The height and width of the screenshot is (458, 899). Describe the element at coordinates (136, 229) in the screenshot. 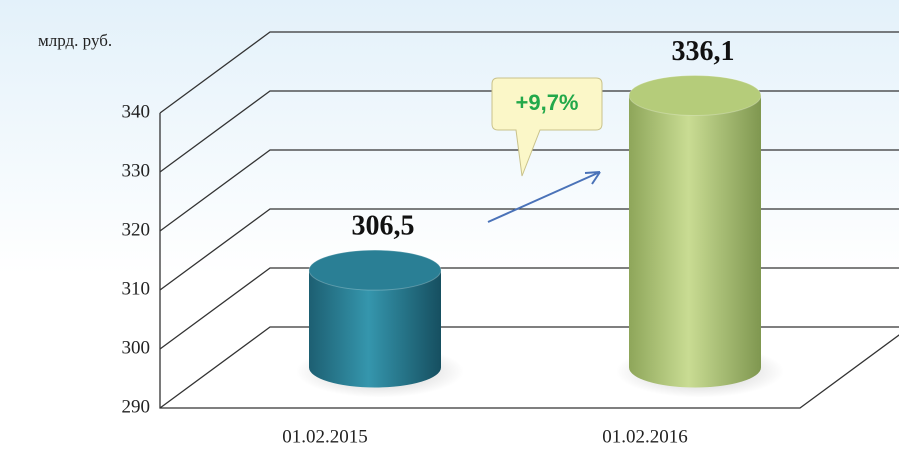

I see `y-tick-label: 320` at that location.